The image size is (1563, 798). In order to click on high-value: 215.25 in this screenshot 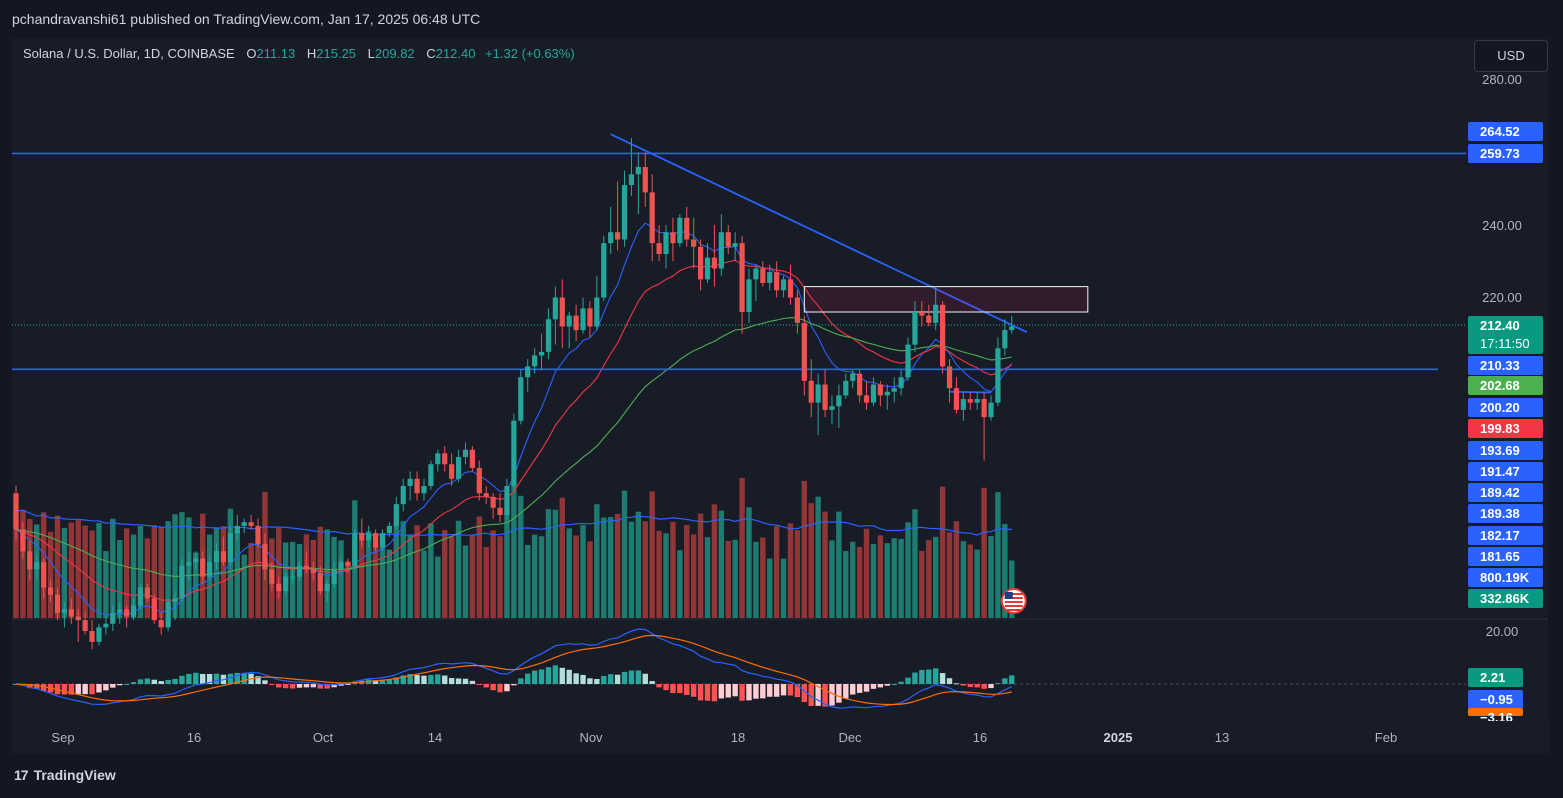, I will do `click(336, 53)`.